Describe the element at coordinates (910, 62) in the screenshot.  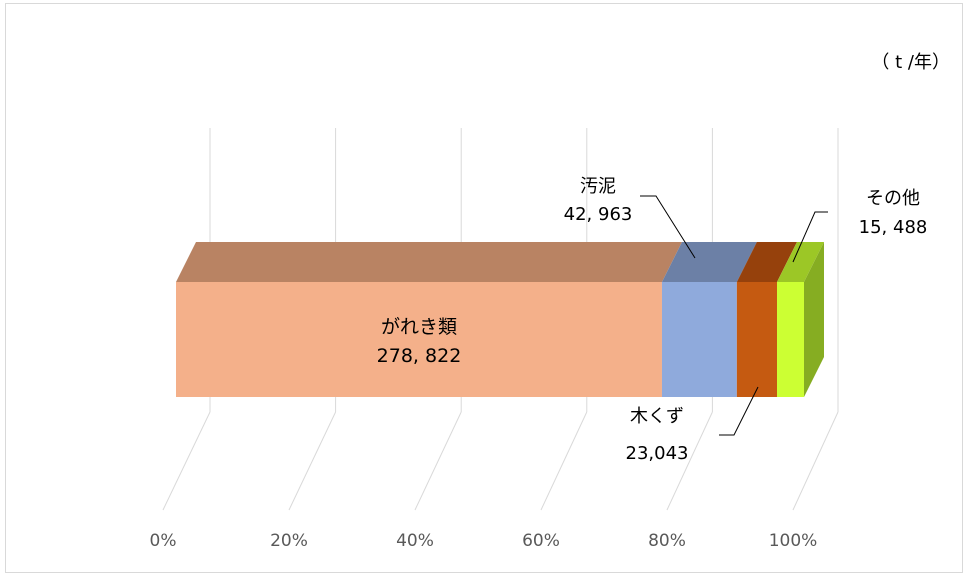
I see `unit-label: （ t /年）` at that location.